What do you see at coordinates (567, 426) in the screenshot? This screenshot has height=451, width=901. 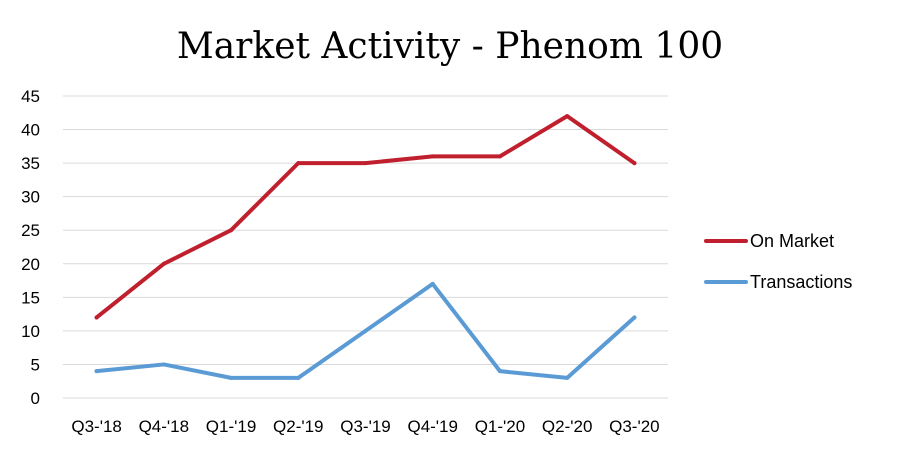 I see `x-tick-label: Q2-'20` at bounding box center [567, 426].